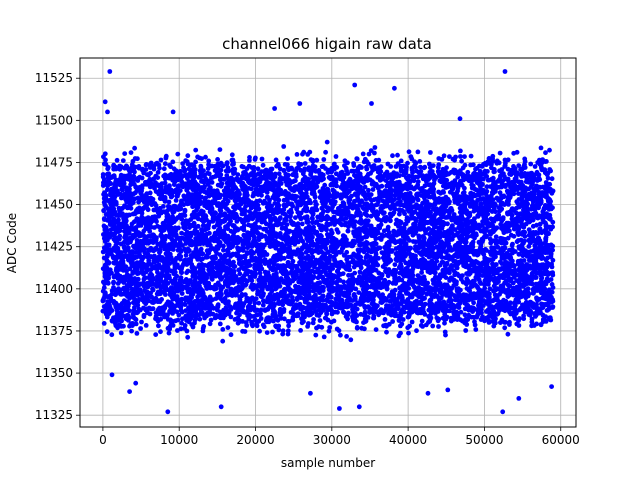 The height and width of the screenshot is (480, 640). I want to click on chart-title: channel066 higain raw data, so click(327, 44).